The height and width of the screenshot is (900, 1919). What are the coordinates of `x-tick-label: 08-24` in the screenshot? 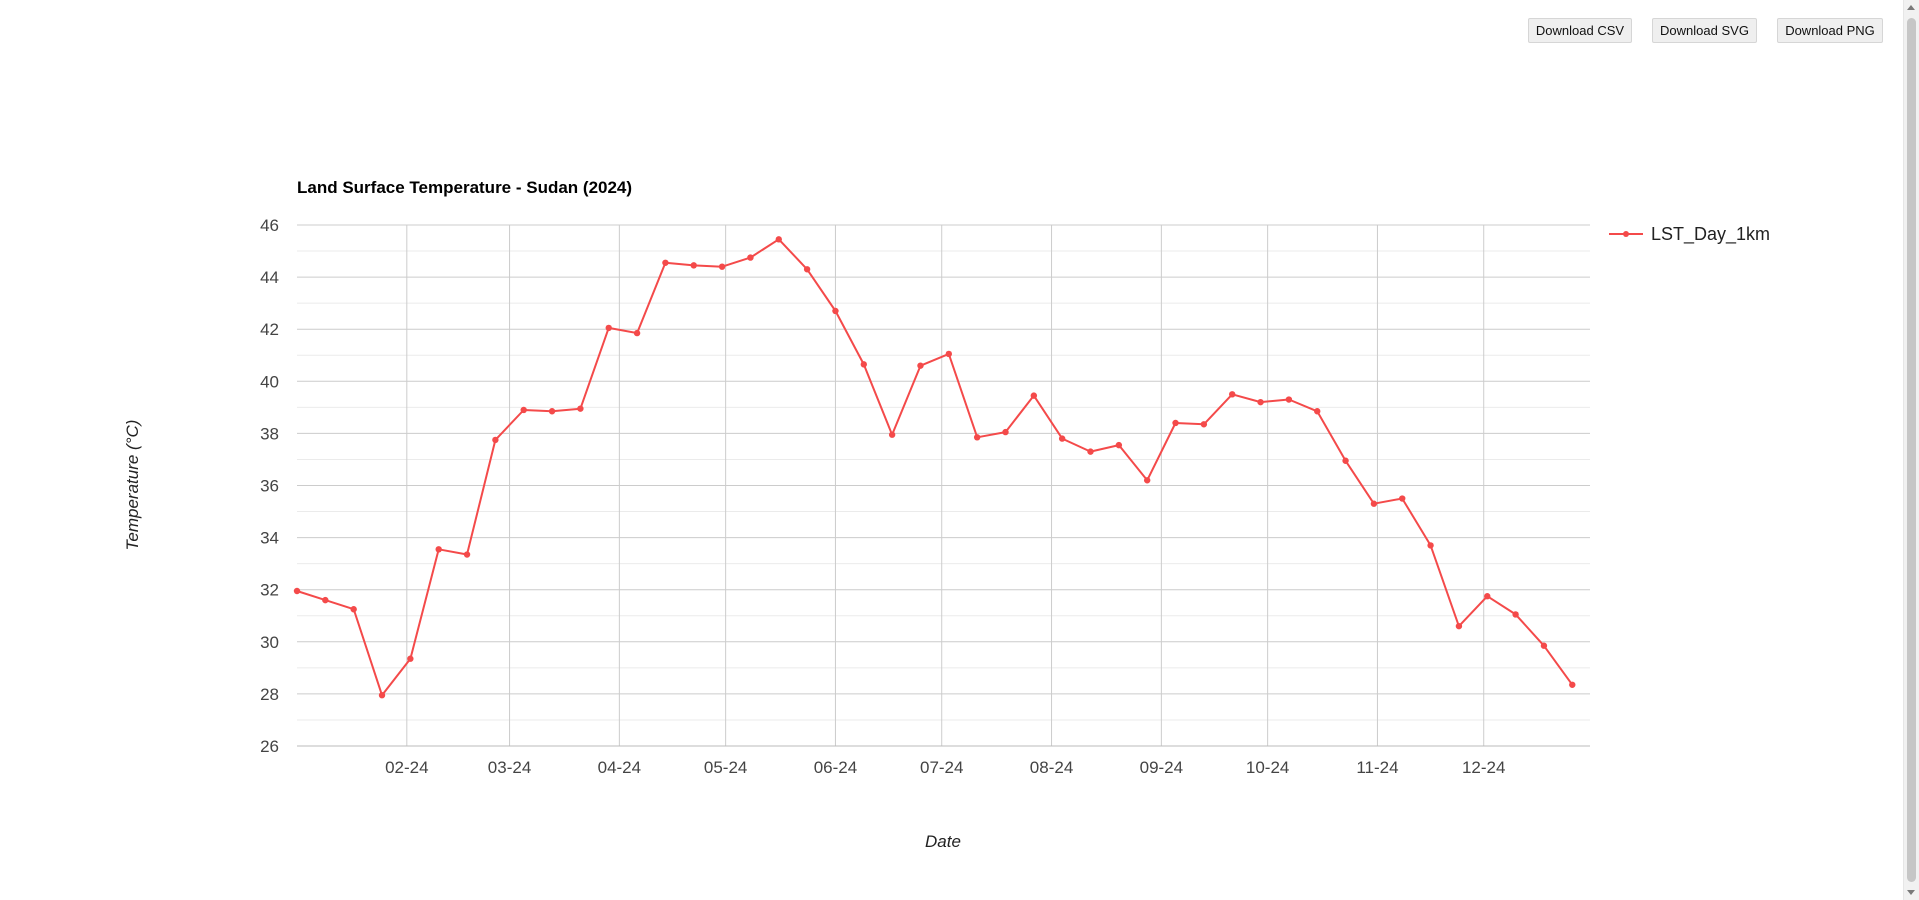 It's located at (1051, 767).